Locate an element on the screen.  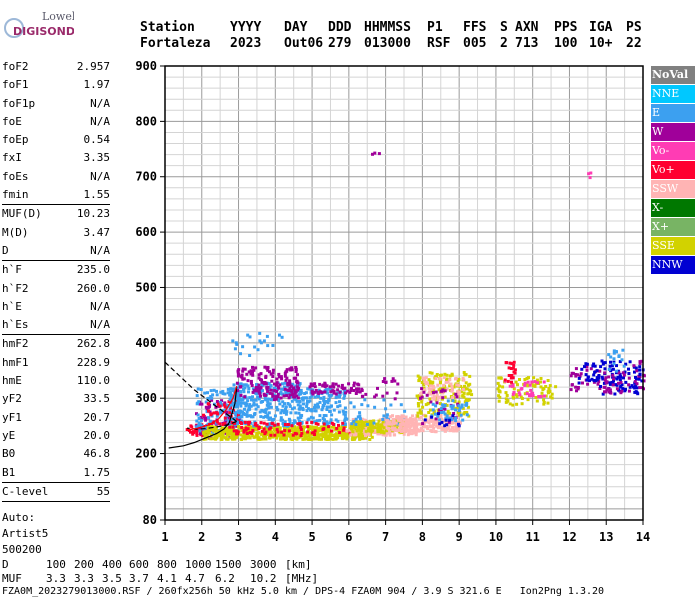
param-row: h`F 235.0 is located at coordinates (56, 270).